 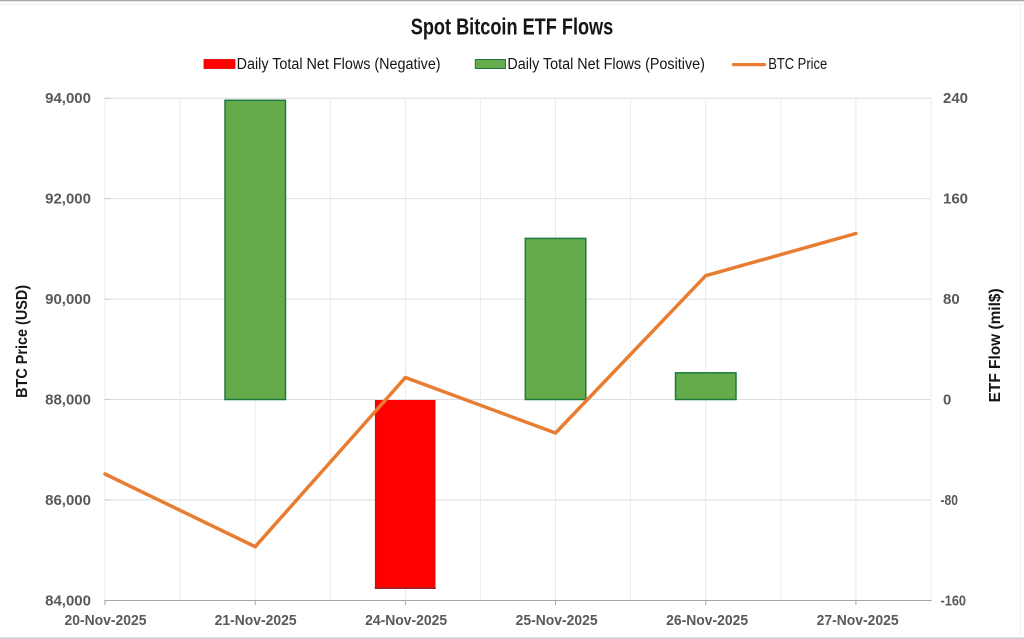 I want to click on svg-text: 0, so click(x=947, y=400).